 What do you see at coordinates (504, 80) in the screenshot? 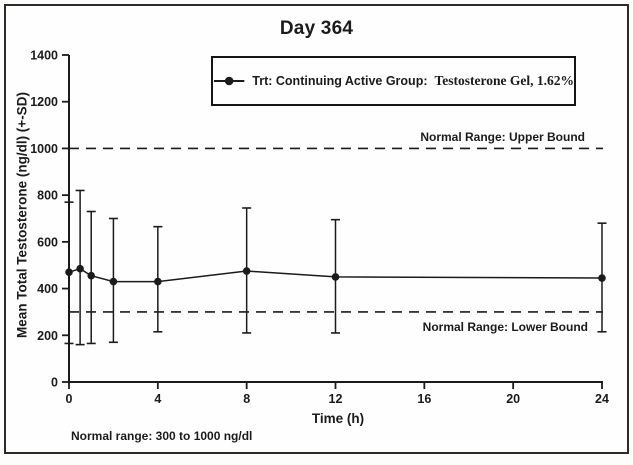
I see `legend-series-label-product: Testosterone Gel, 1.62%` at bounding box center [504, 80].